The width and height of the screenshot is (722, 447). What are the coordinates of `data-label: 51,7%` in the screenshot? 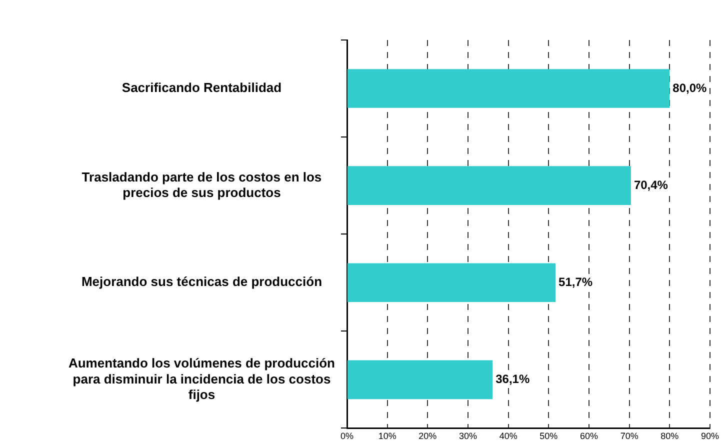 It's located at (575, 281).